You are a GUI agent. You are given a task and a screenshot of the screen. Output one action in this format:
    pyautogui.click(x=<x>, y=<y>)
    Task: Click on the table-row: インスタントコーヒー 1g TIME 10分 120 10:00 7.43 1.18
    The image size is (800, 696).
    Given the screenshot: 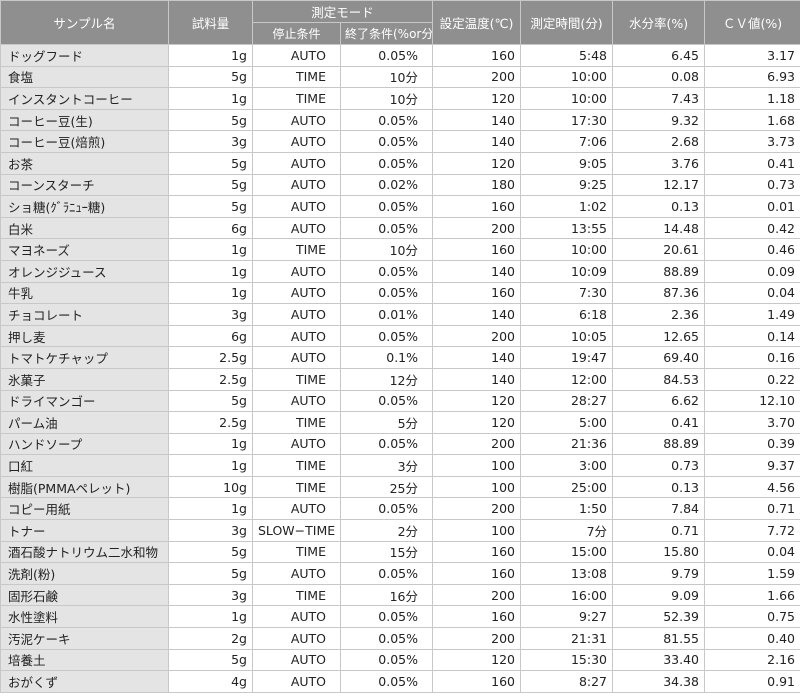 What is the action you would take?
    pyautogui.click(x=400, y=98)
    